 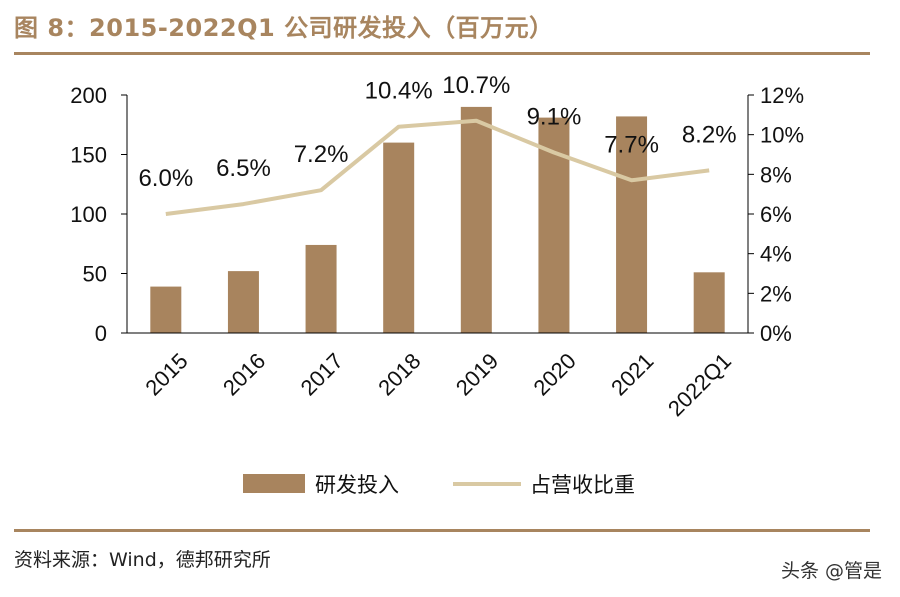 I want to click on ratio-line, so click(x=437, y=167).